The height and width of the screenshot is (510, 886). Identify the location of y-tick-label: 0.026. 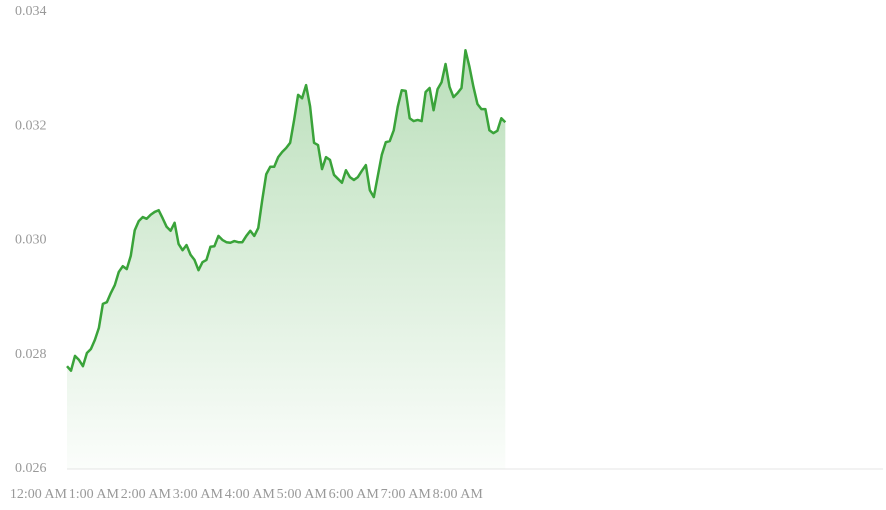
(31, 468).